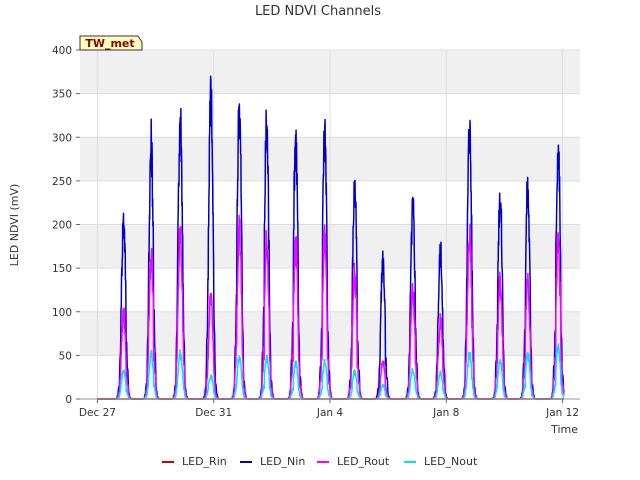 The height and width of the screenshot is (480, 640). I want to click on y-tick-label: 200, so click(62, 226).